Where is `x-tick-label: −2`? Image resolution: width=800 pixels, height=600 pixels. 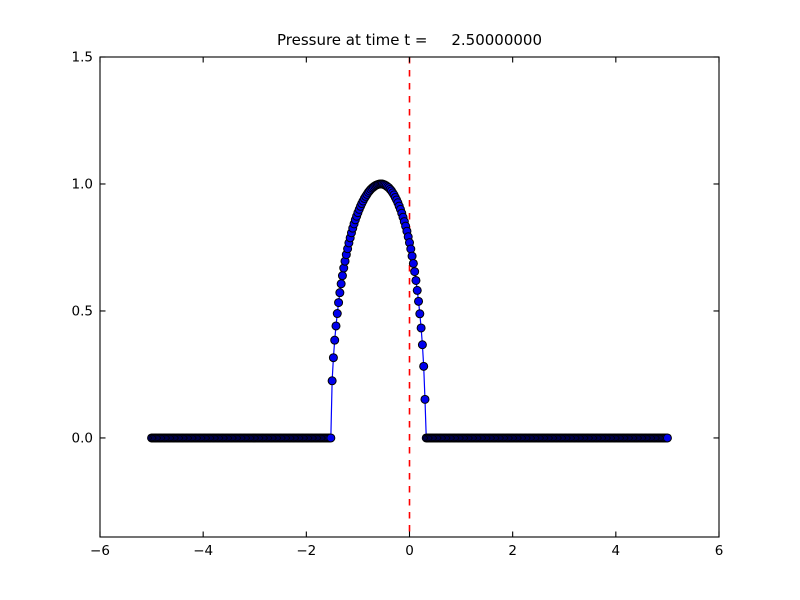 x-tick-label: −2 is located at coordinates (306, 551).